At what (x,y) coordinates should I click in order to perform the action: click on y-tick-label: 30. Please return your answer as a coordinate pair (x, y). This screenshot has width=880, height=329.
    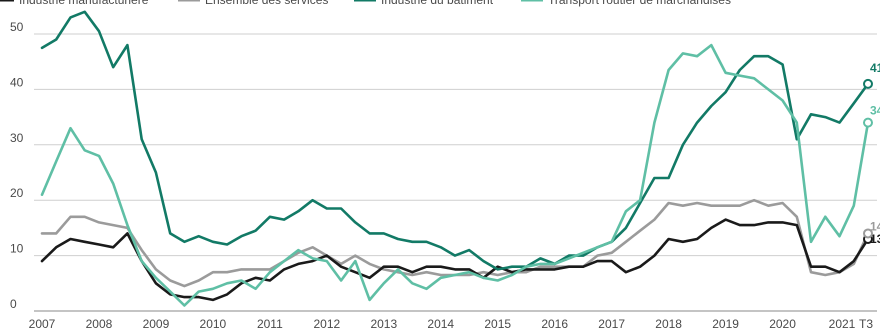
    Looking at the image, I should click on (17, 138).